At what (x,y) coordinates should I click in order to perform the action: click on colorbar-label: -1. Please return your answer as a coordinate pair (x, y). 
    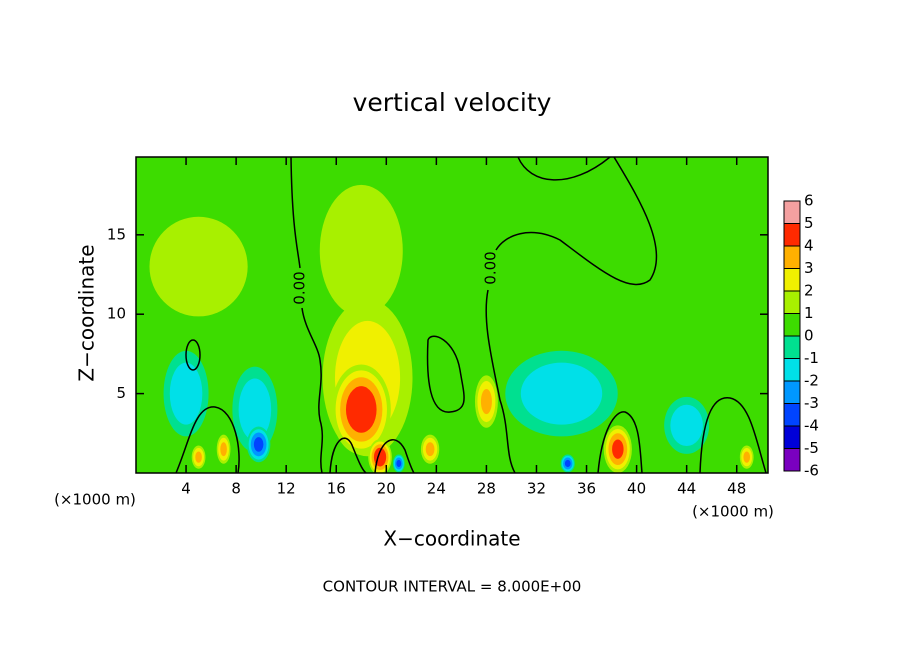
    Looking at the image, I should click on (811, 358).